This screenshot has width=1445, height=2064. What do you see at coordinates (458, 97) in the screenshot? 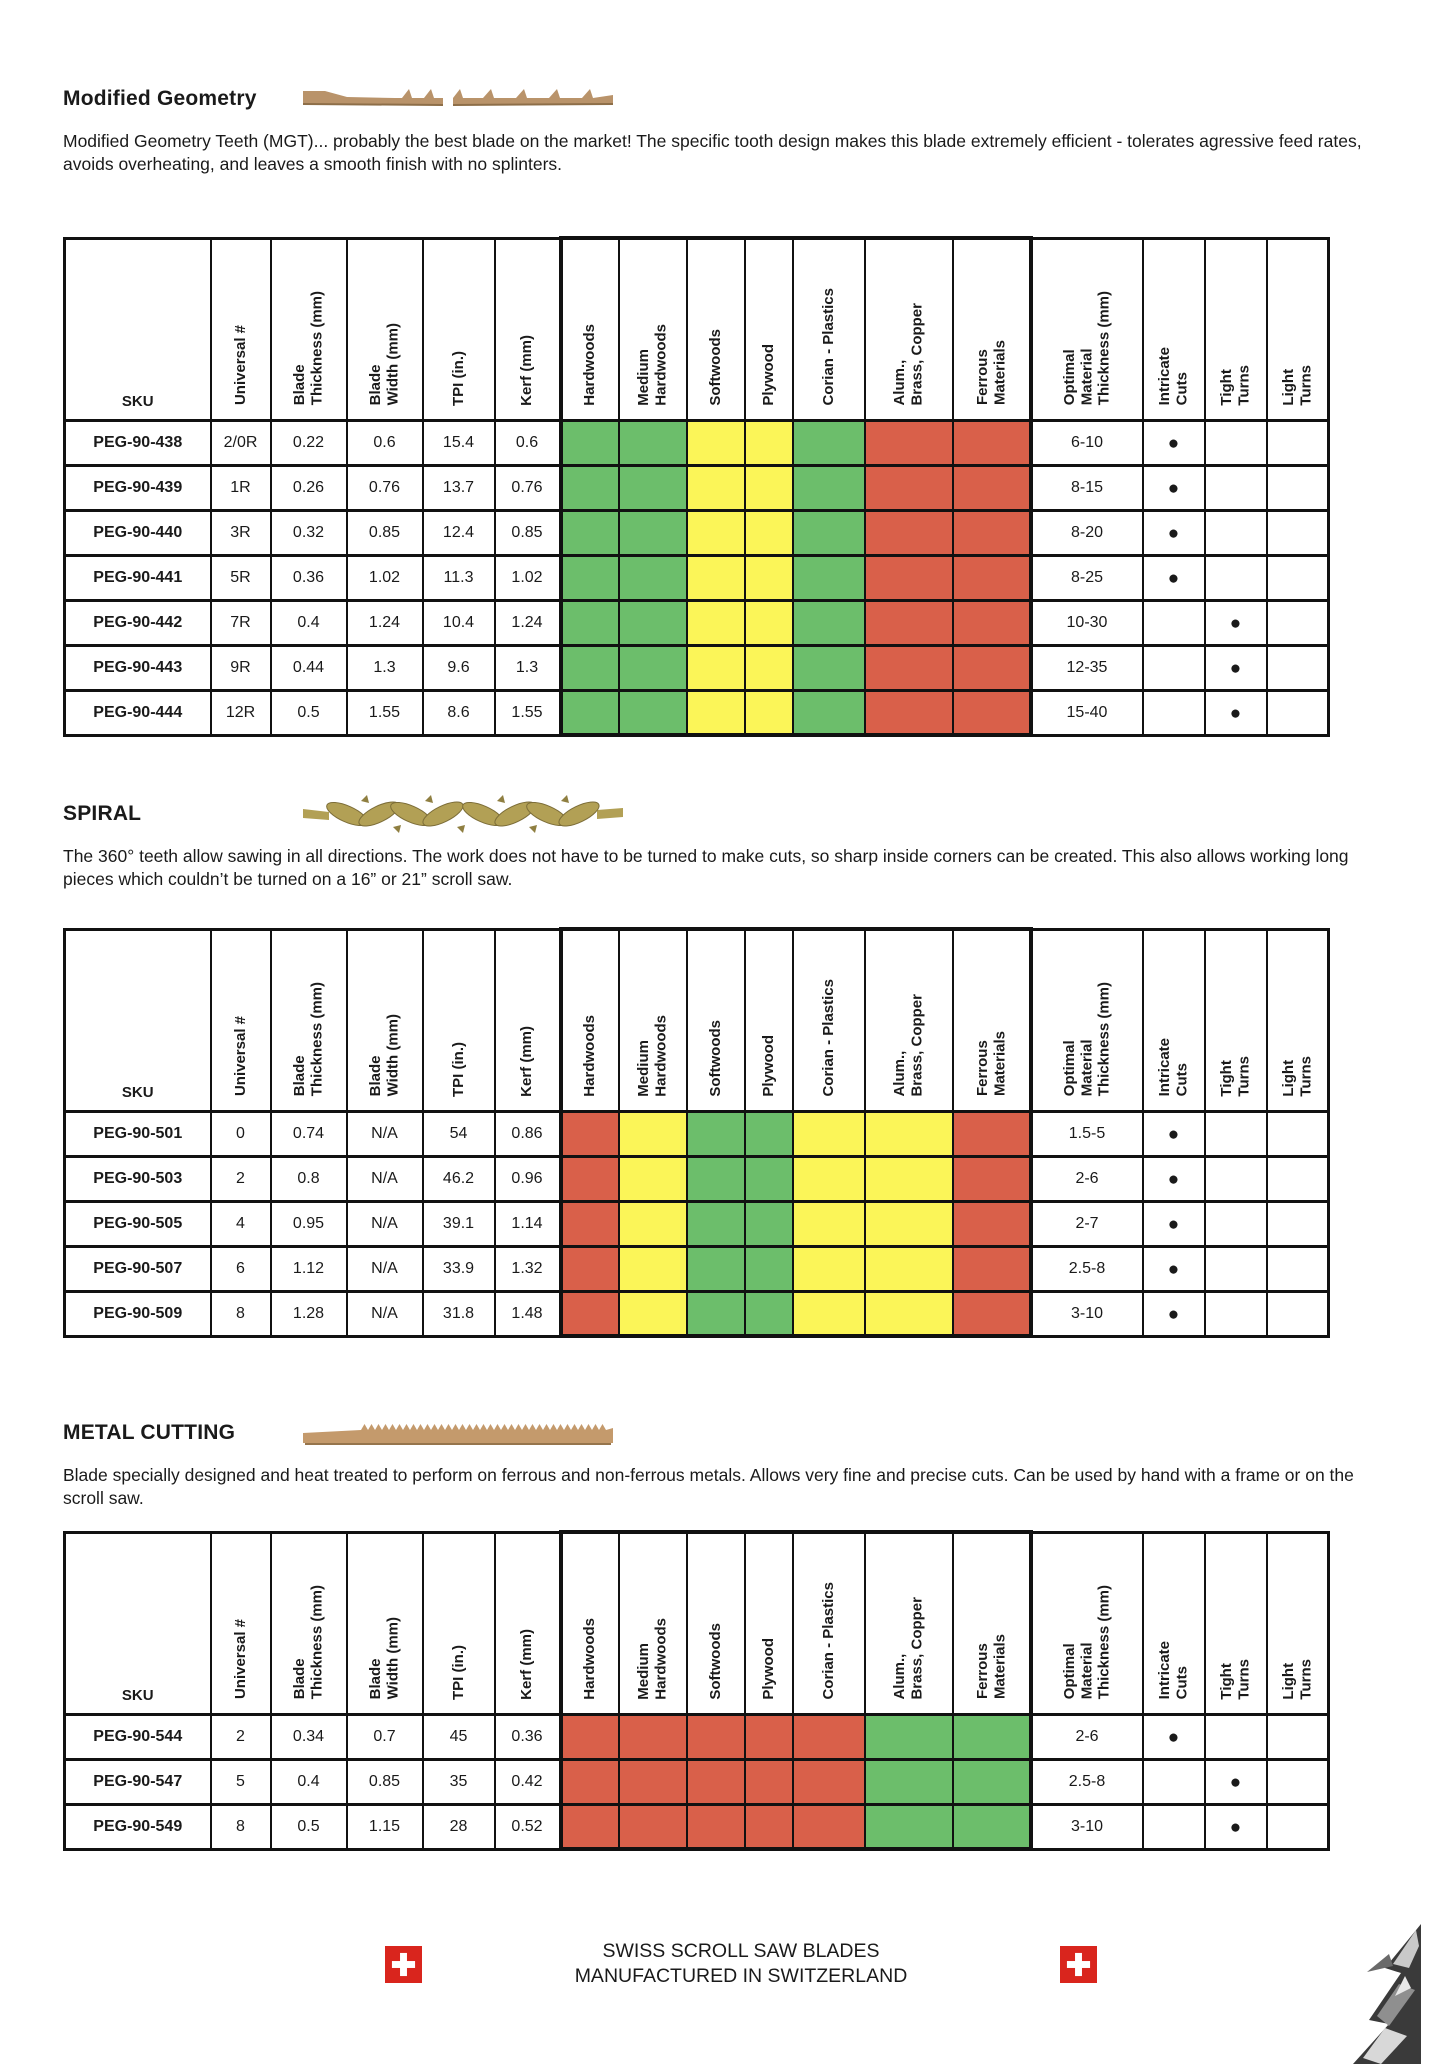
I see `mgt-blade-image` at bounding box center [458, 97].